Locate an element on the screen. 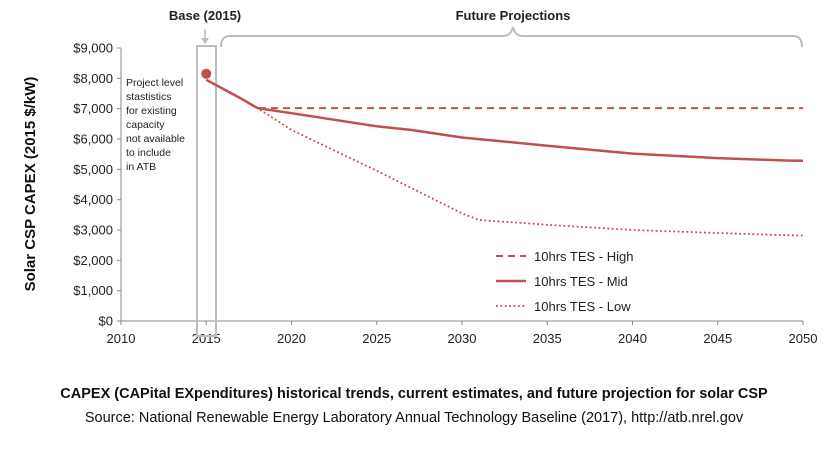  series-line-solid is located at coordinates (504, 120).